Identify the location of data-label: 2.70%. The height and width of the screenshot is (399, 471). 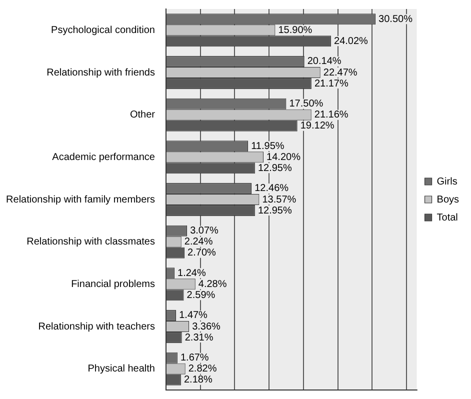
(202, 253).